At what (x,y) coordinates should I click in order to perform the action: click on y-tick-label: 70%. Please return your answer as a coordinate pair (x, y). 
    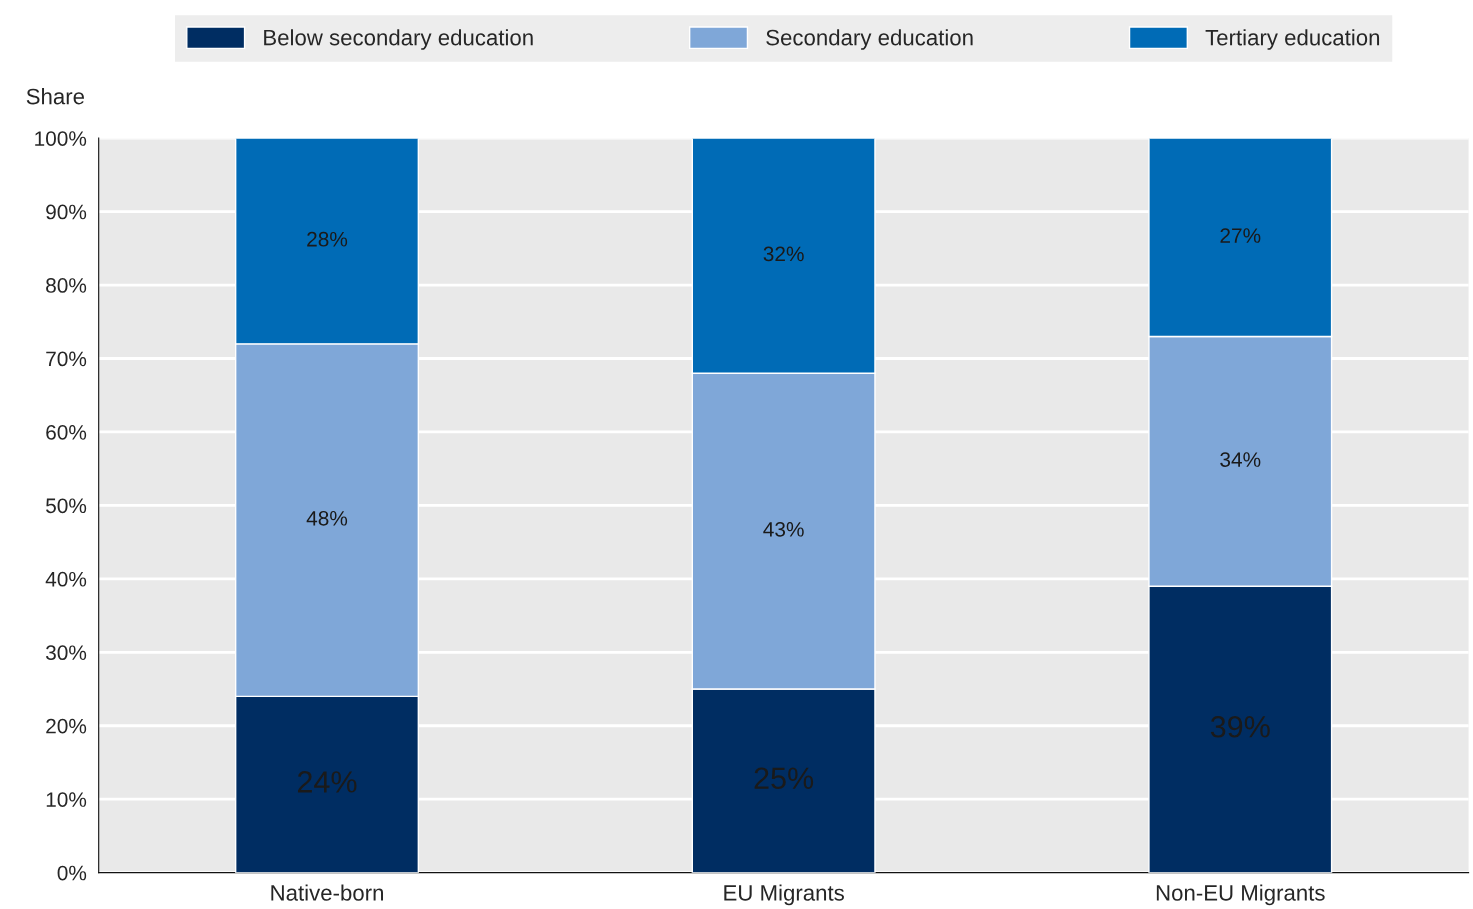
    Looking at the image, I should click on (66, 359).